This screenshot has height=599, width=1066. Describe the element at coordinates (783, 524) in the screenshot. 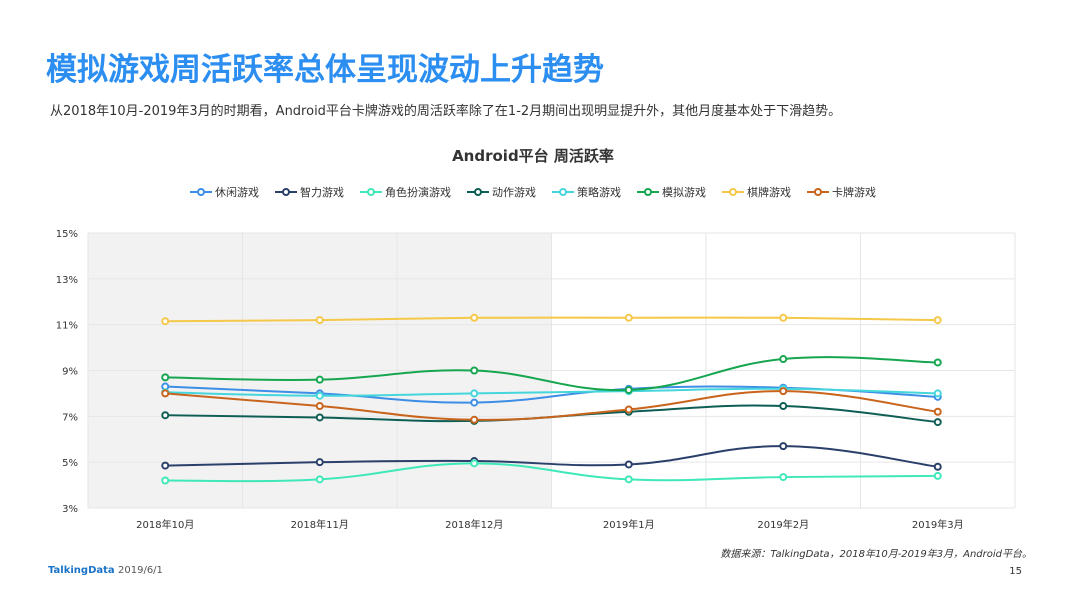

I see `x-tick-label: 2019年2月` at that location.